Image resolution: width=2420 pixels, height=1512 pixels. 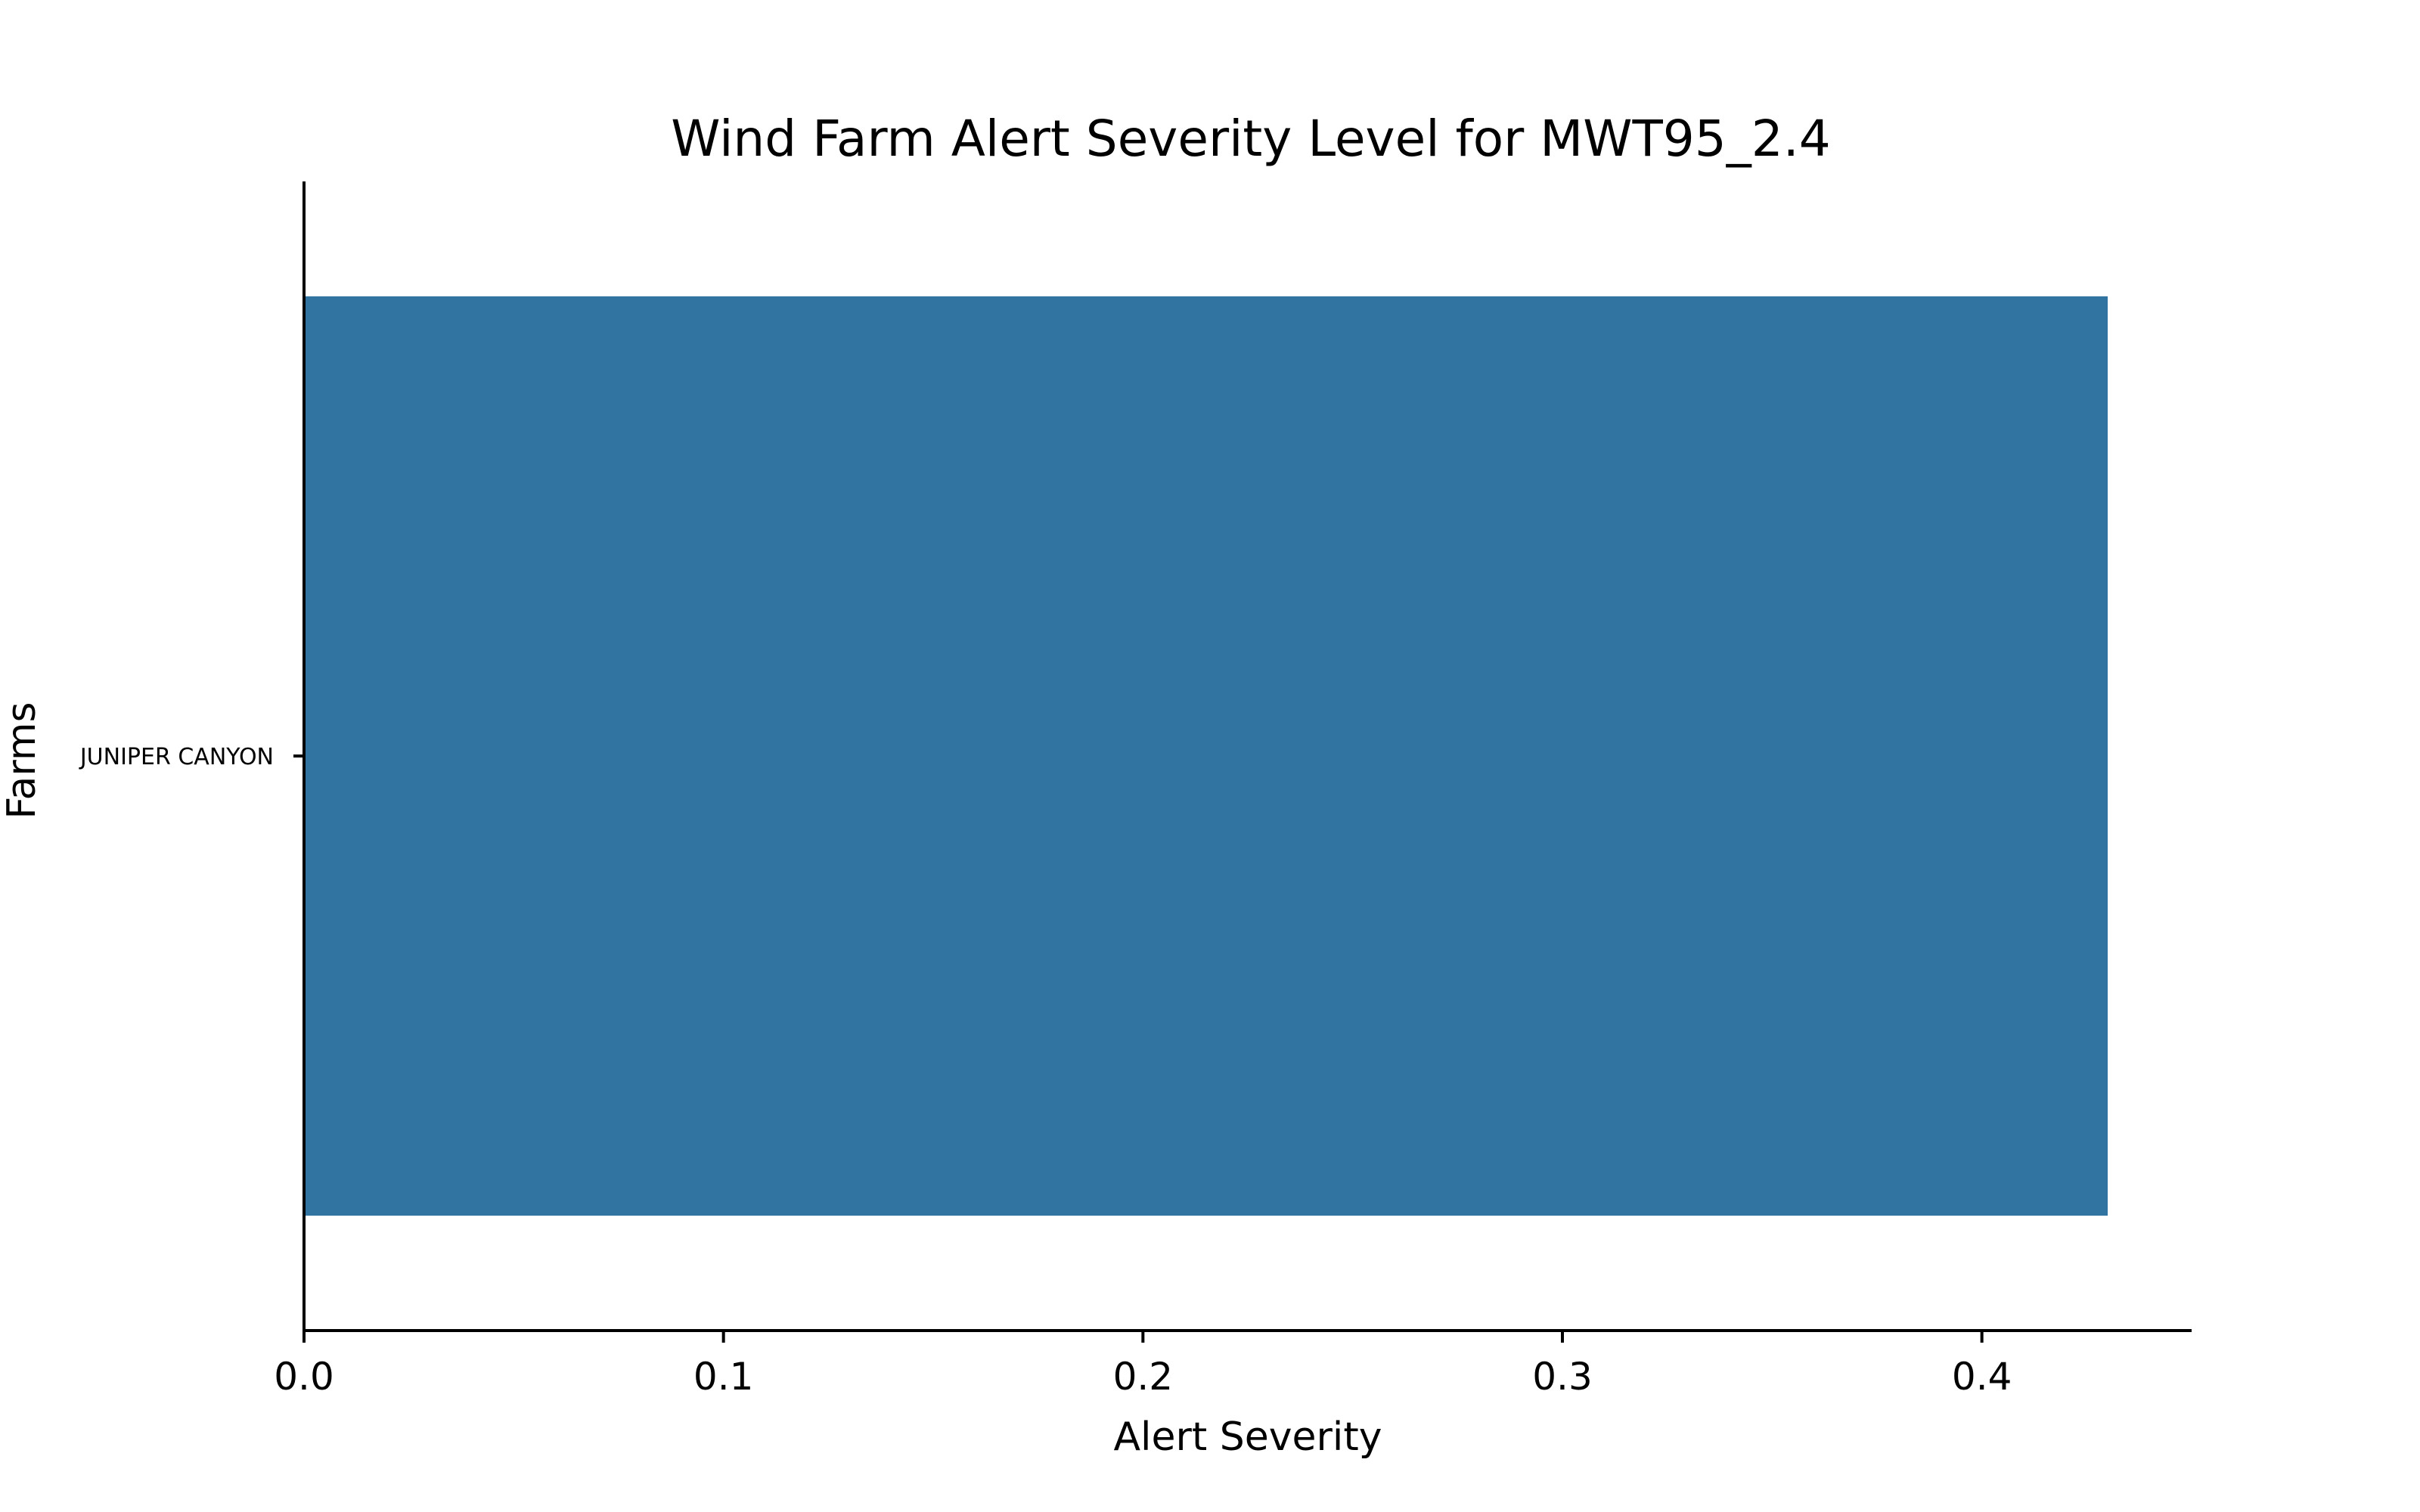 I want to click on x-axis-label: Alert Severity, so click(x=1247, y=1437).